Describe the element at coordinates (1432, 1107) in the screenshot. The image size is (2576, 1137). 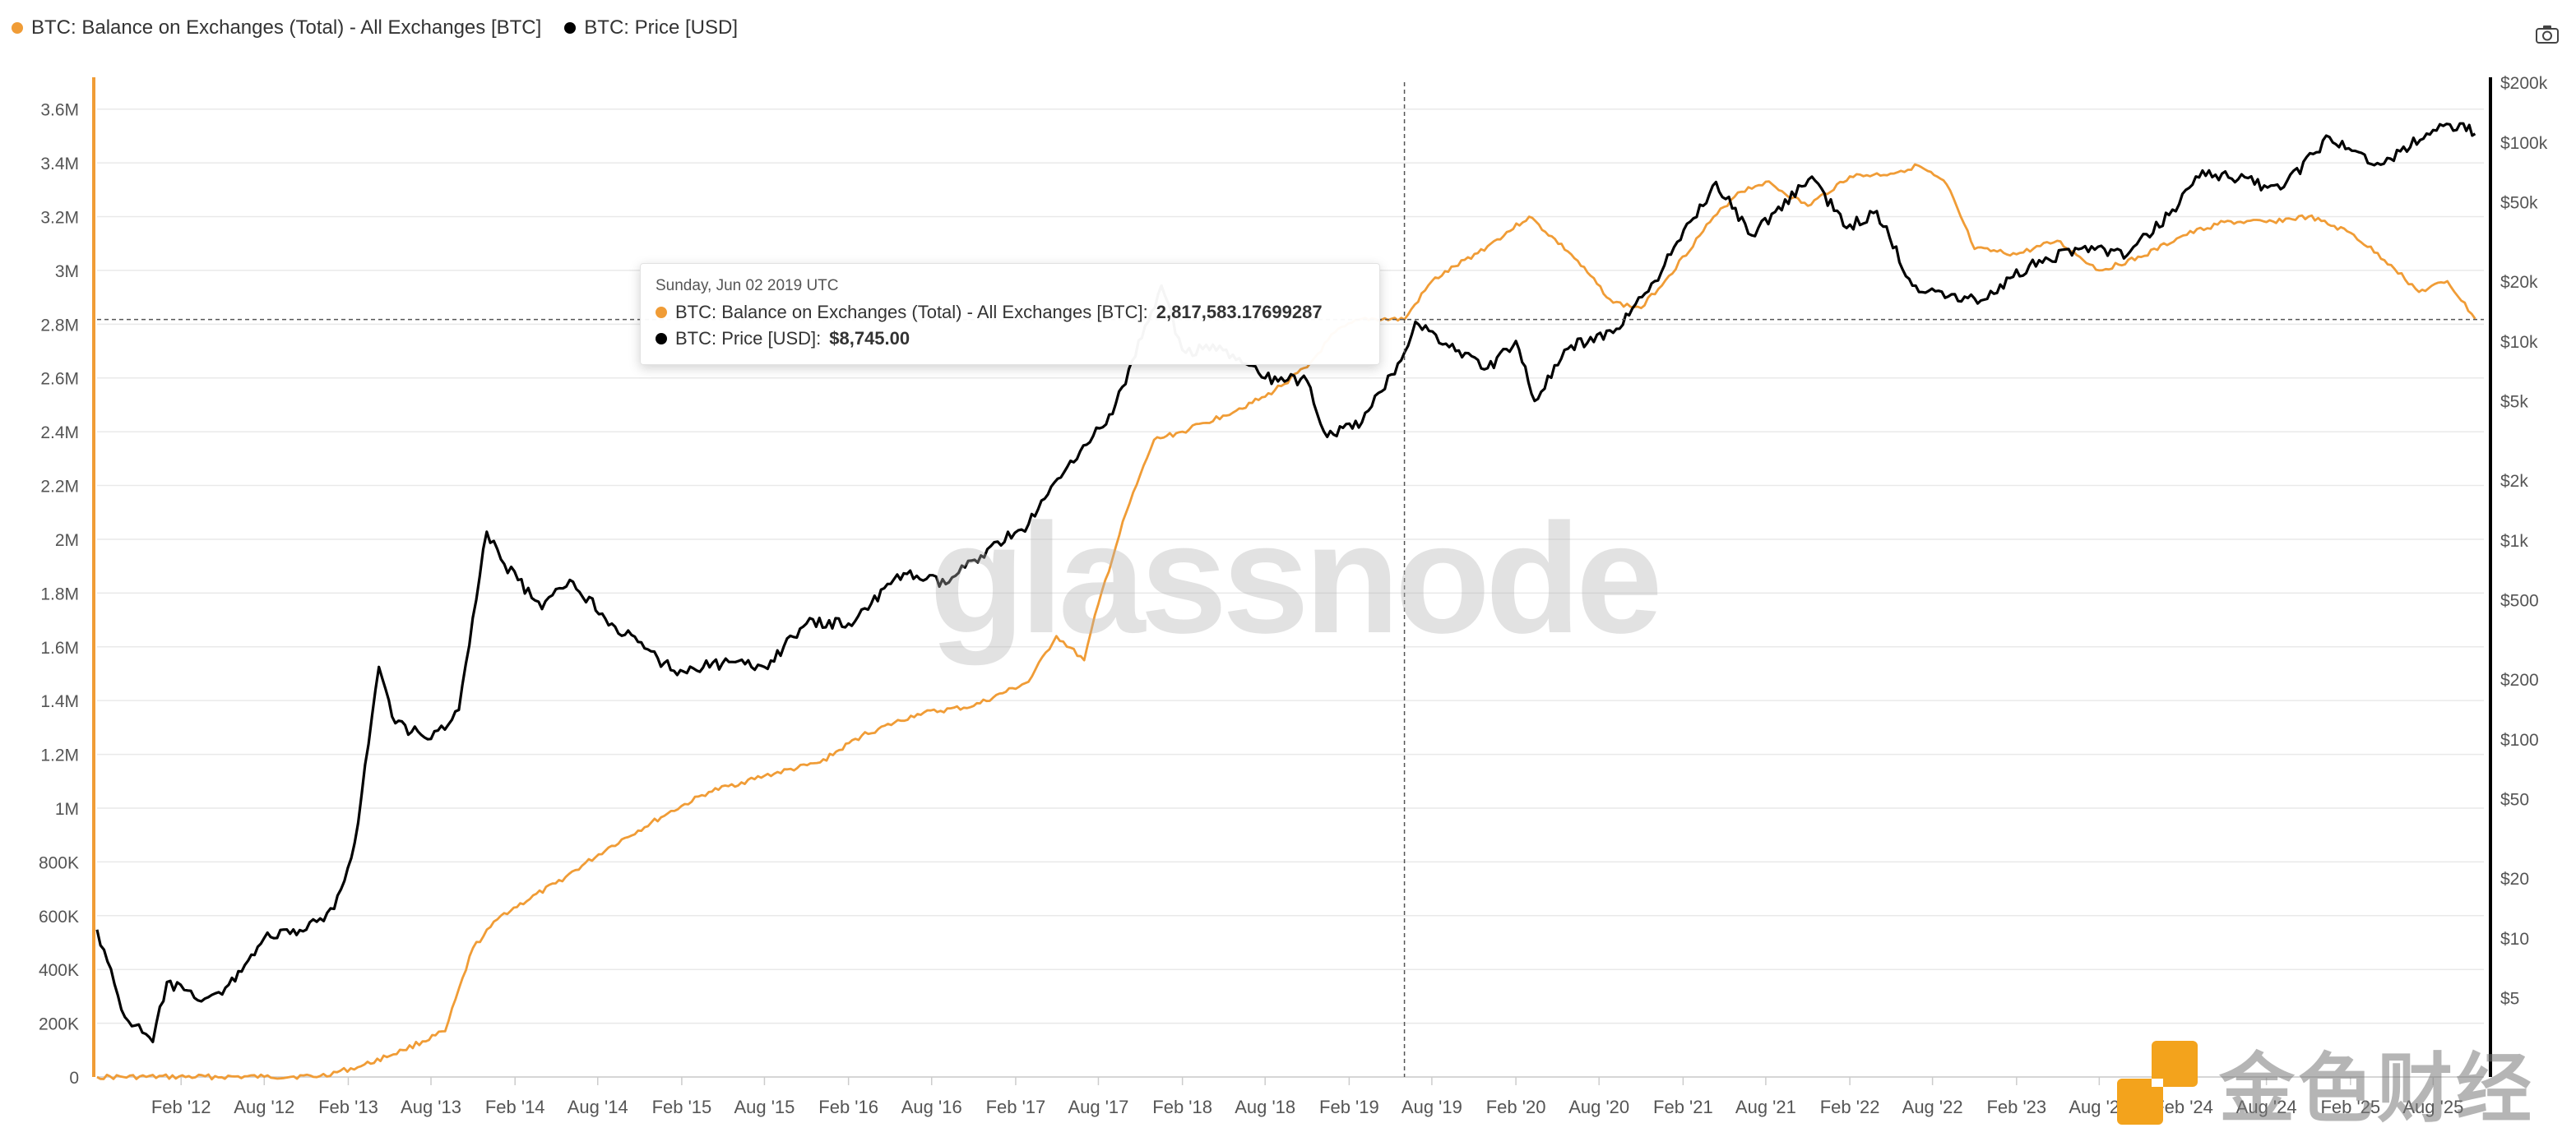
I see `x-tick-15: Aug '19` at that location.